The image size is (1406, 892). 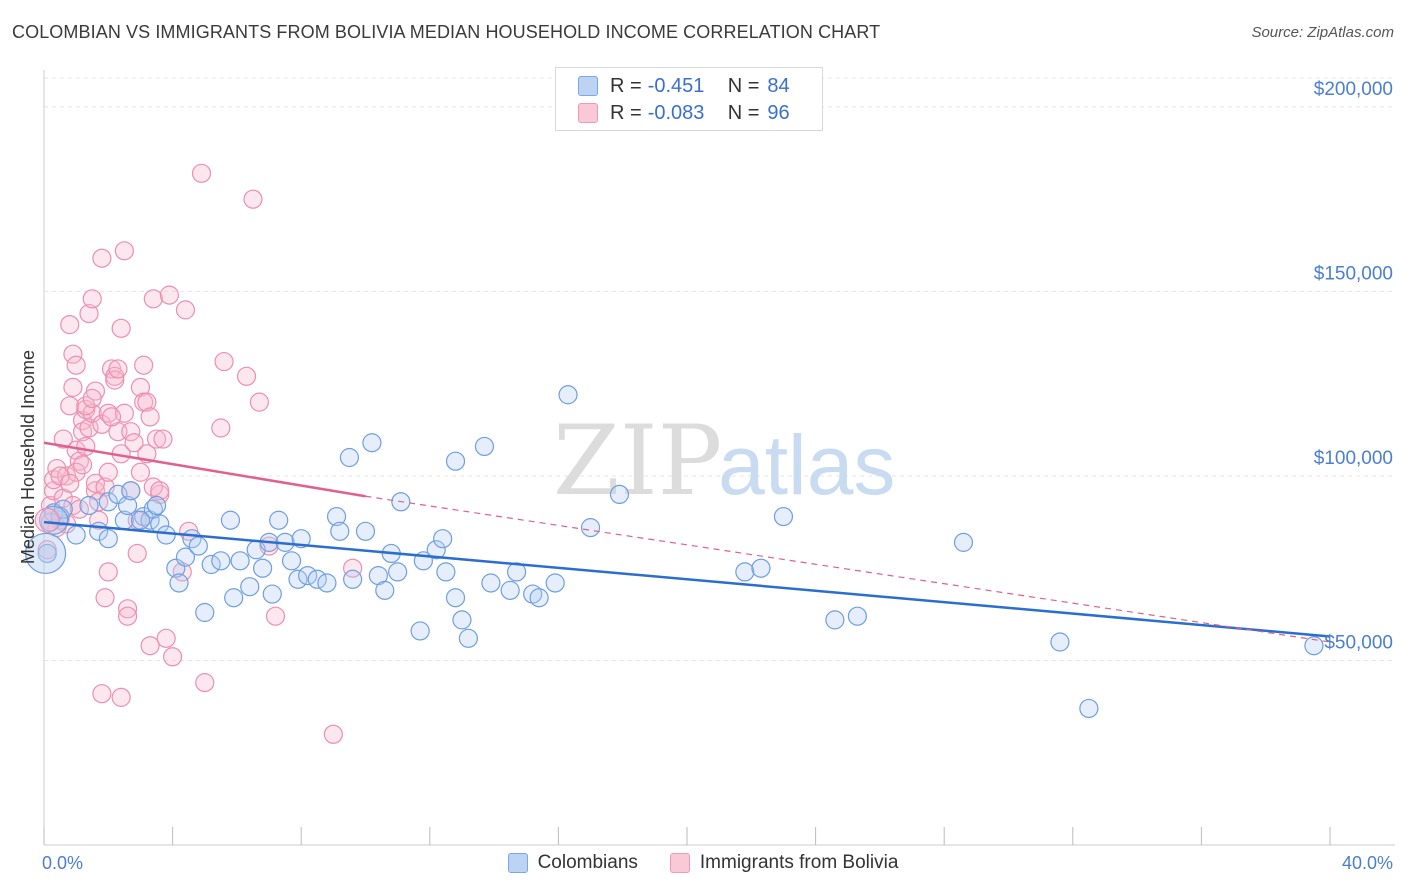 I want to click on legend-item-bolivia: Immigrants from Bolivia, so click(x=783, y=863).